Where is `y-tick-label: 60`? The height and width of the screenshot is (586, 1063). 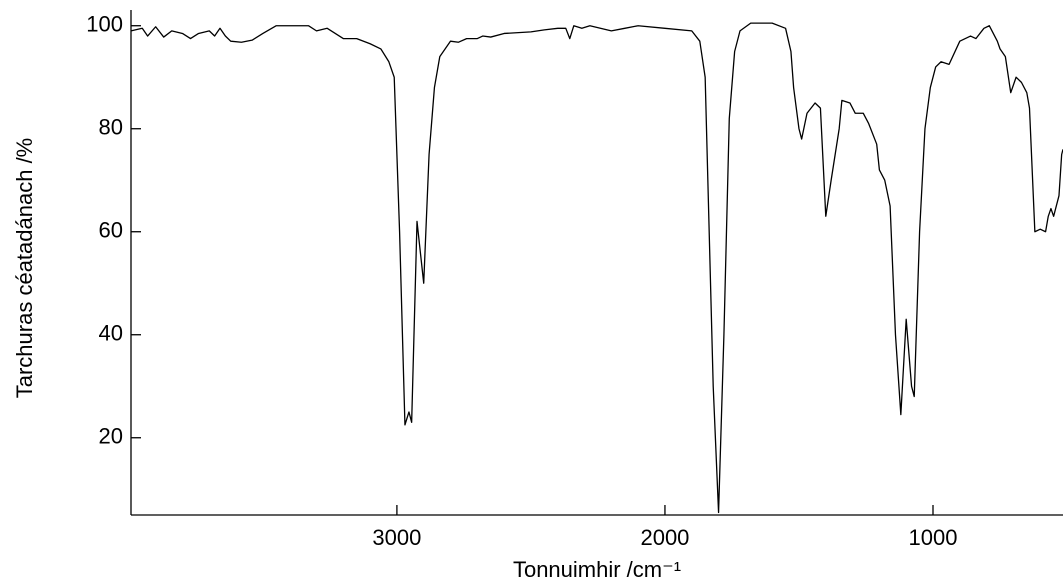
y-tick-label: 60 is located at coordinates (111, 230).